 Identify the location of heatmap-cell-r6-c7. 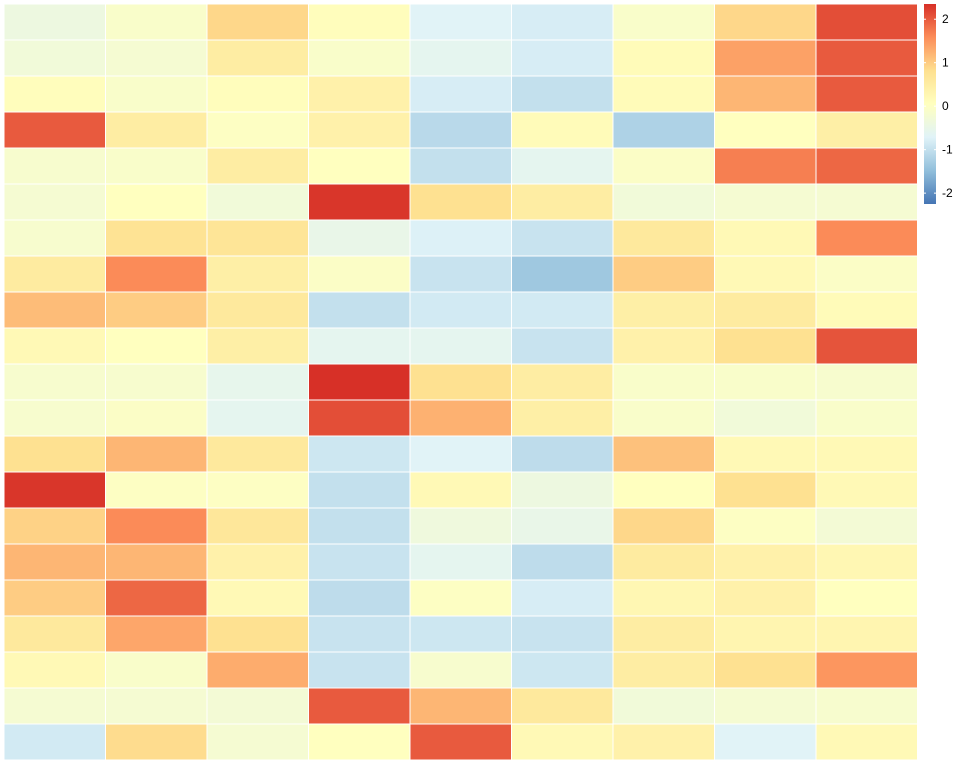
(663, 202).